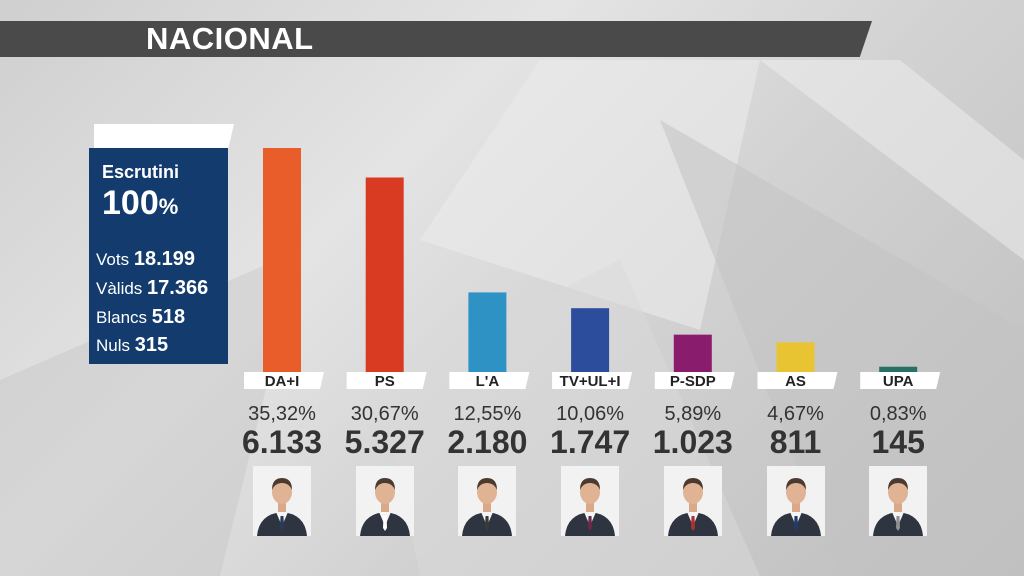 This screenshot has height=576, width=1024. I want to click on category-label: AS, so click(795, 381).